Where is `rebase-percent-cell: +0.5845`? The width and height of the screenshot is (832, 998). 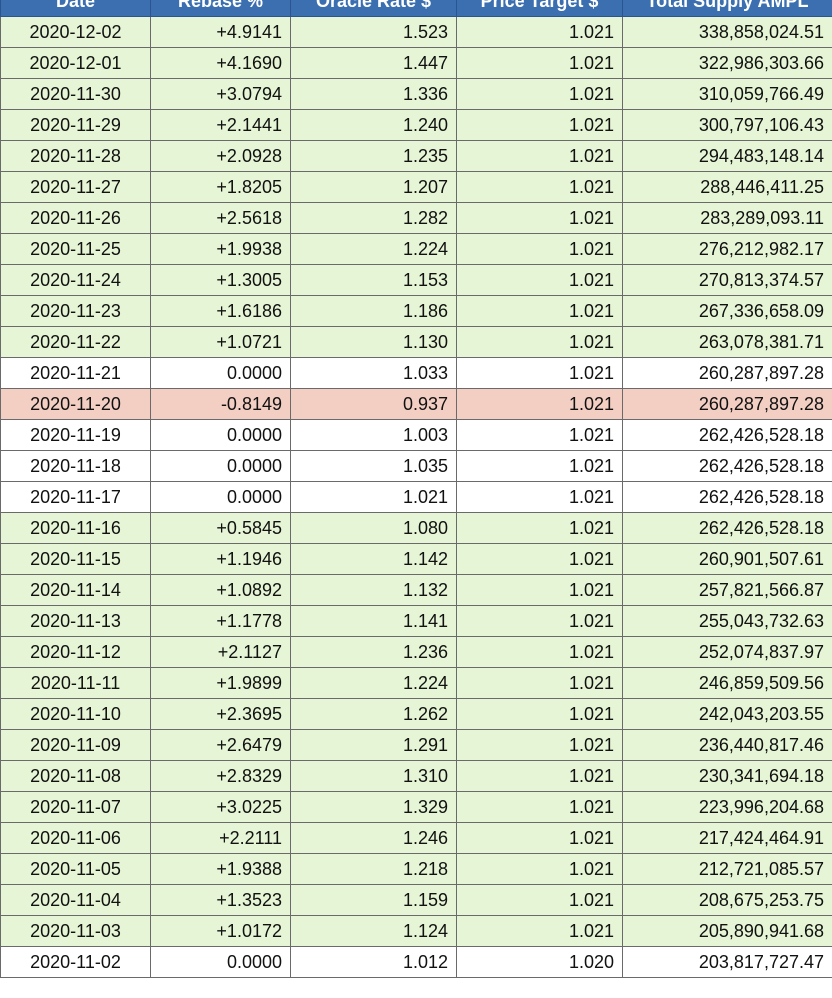
rebase-percent-cell: +0.5845 is located at coordinates (220, 528).